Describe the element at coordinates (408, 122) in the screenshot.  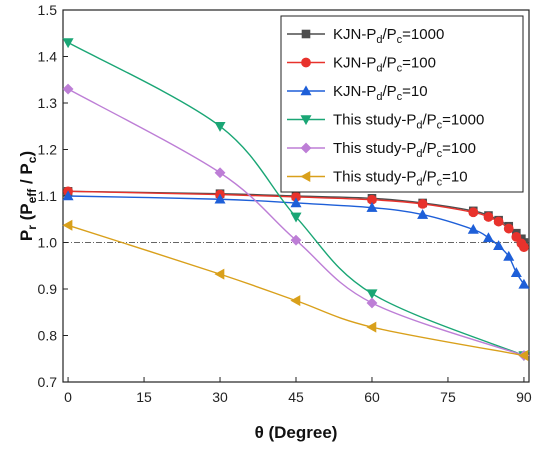
I see `legend-label: This study-Pd/Pc=1000` at that location.